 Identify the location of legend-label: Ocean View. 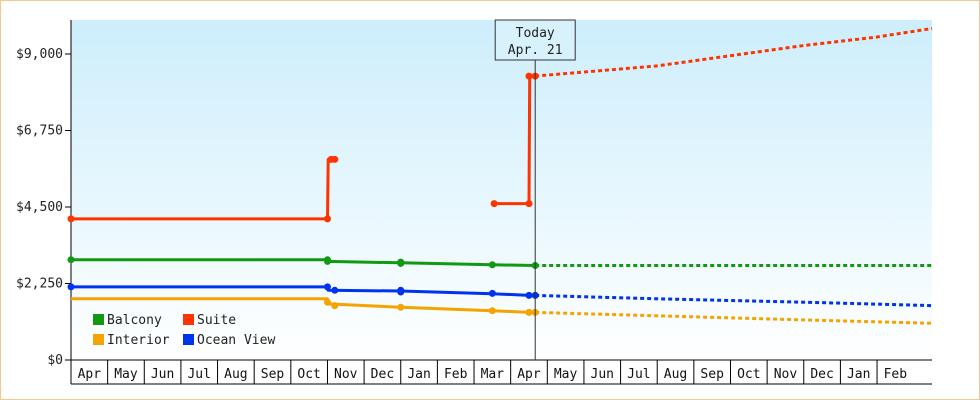
(236, 340).